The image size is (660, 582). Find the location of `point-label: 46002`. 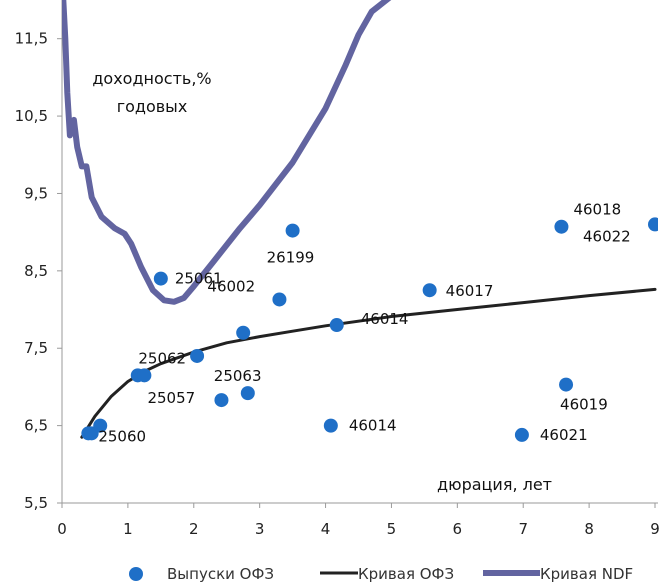

point-label: 46002 is located at coordinates (231, 286).